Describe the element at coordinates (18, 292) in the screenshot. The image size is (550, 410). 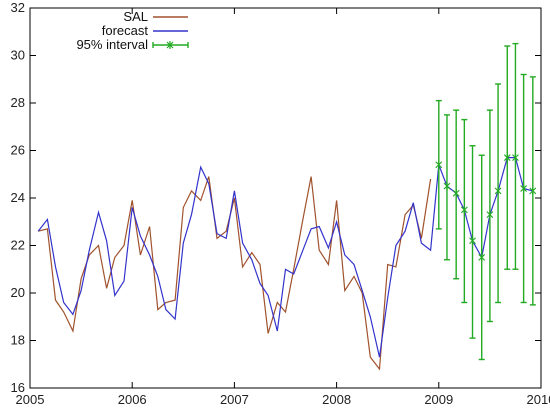
I see `y-tick-label: 20` at that location.